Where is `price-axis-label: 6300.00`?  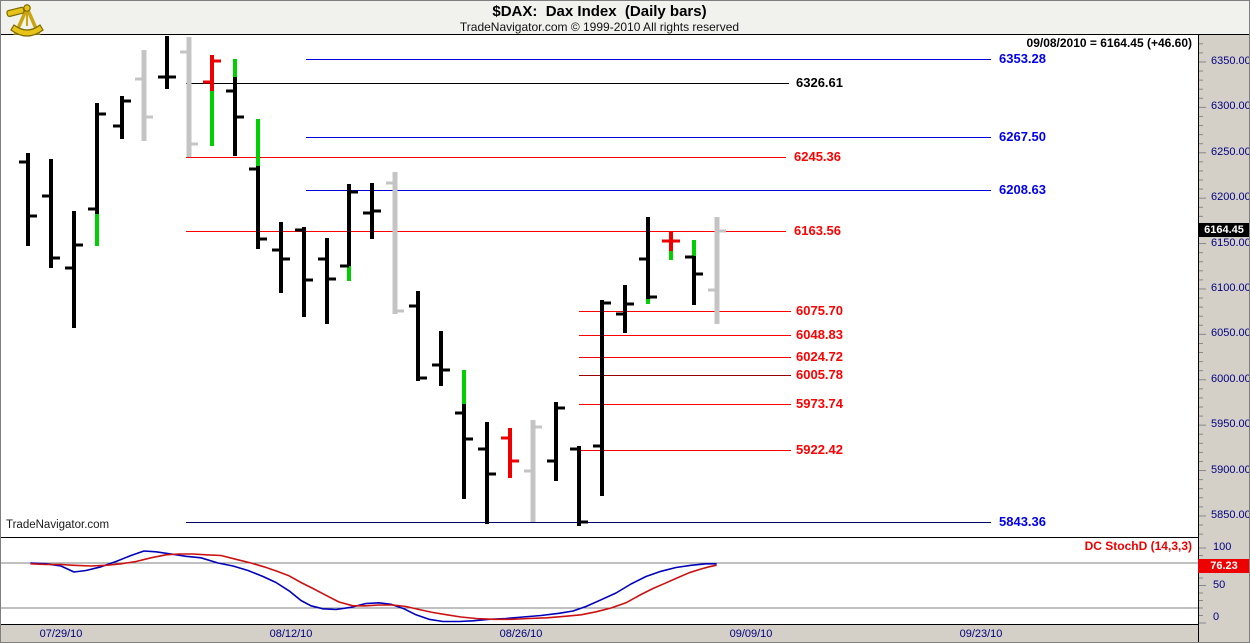
price-axis-label: 6300.00 is located at coordinates (1230, 106).